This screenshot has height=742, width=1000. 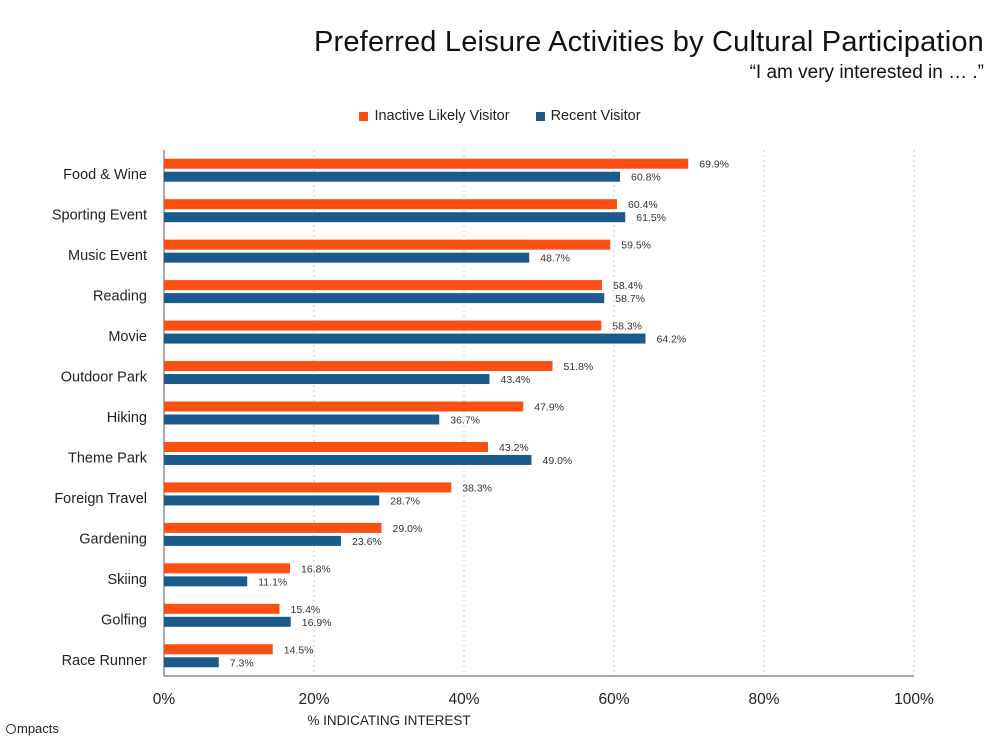 I want to click on data-label: 23.6%, so click(x=367, y=542).